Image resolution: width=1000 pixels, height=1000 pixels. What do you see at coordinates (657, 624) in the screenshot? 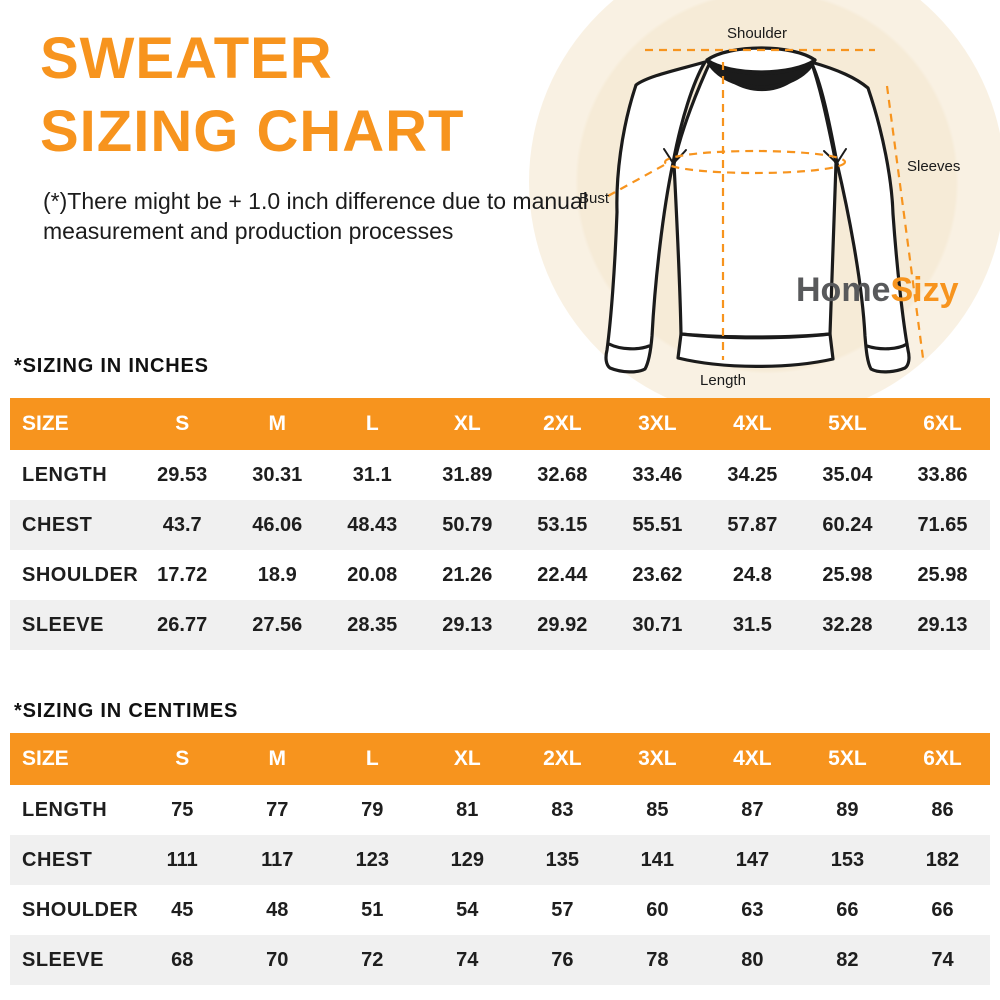
I see `cell-value: 30.71` at bounding box center [657, 624].